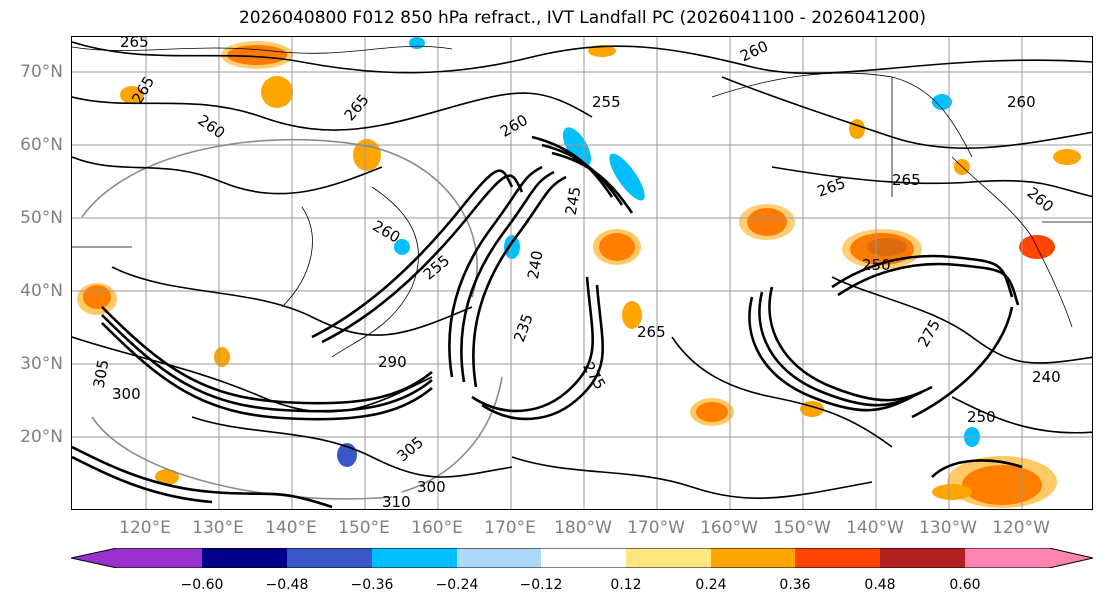 This screenshot has height=604, width=1105. I want to click on colorbar-tick: −0.24, so click(457, 585).